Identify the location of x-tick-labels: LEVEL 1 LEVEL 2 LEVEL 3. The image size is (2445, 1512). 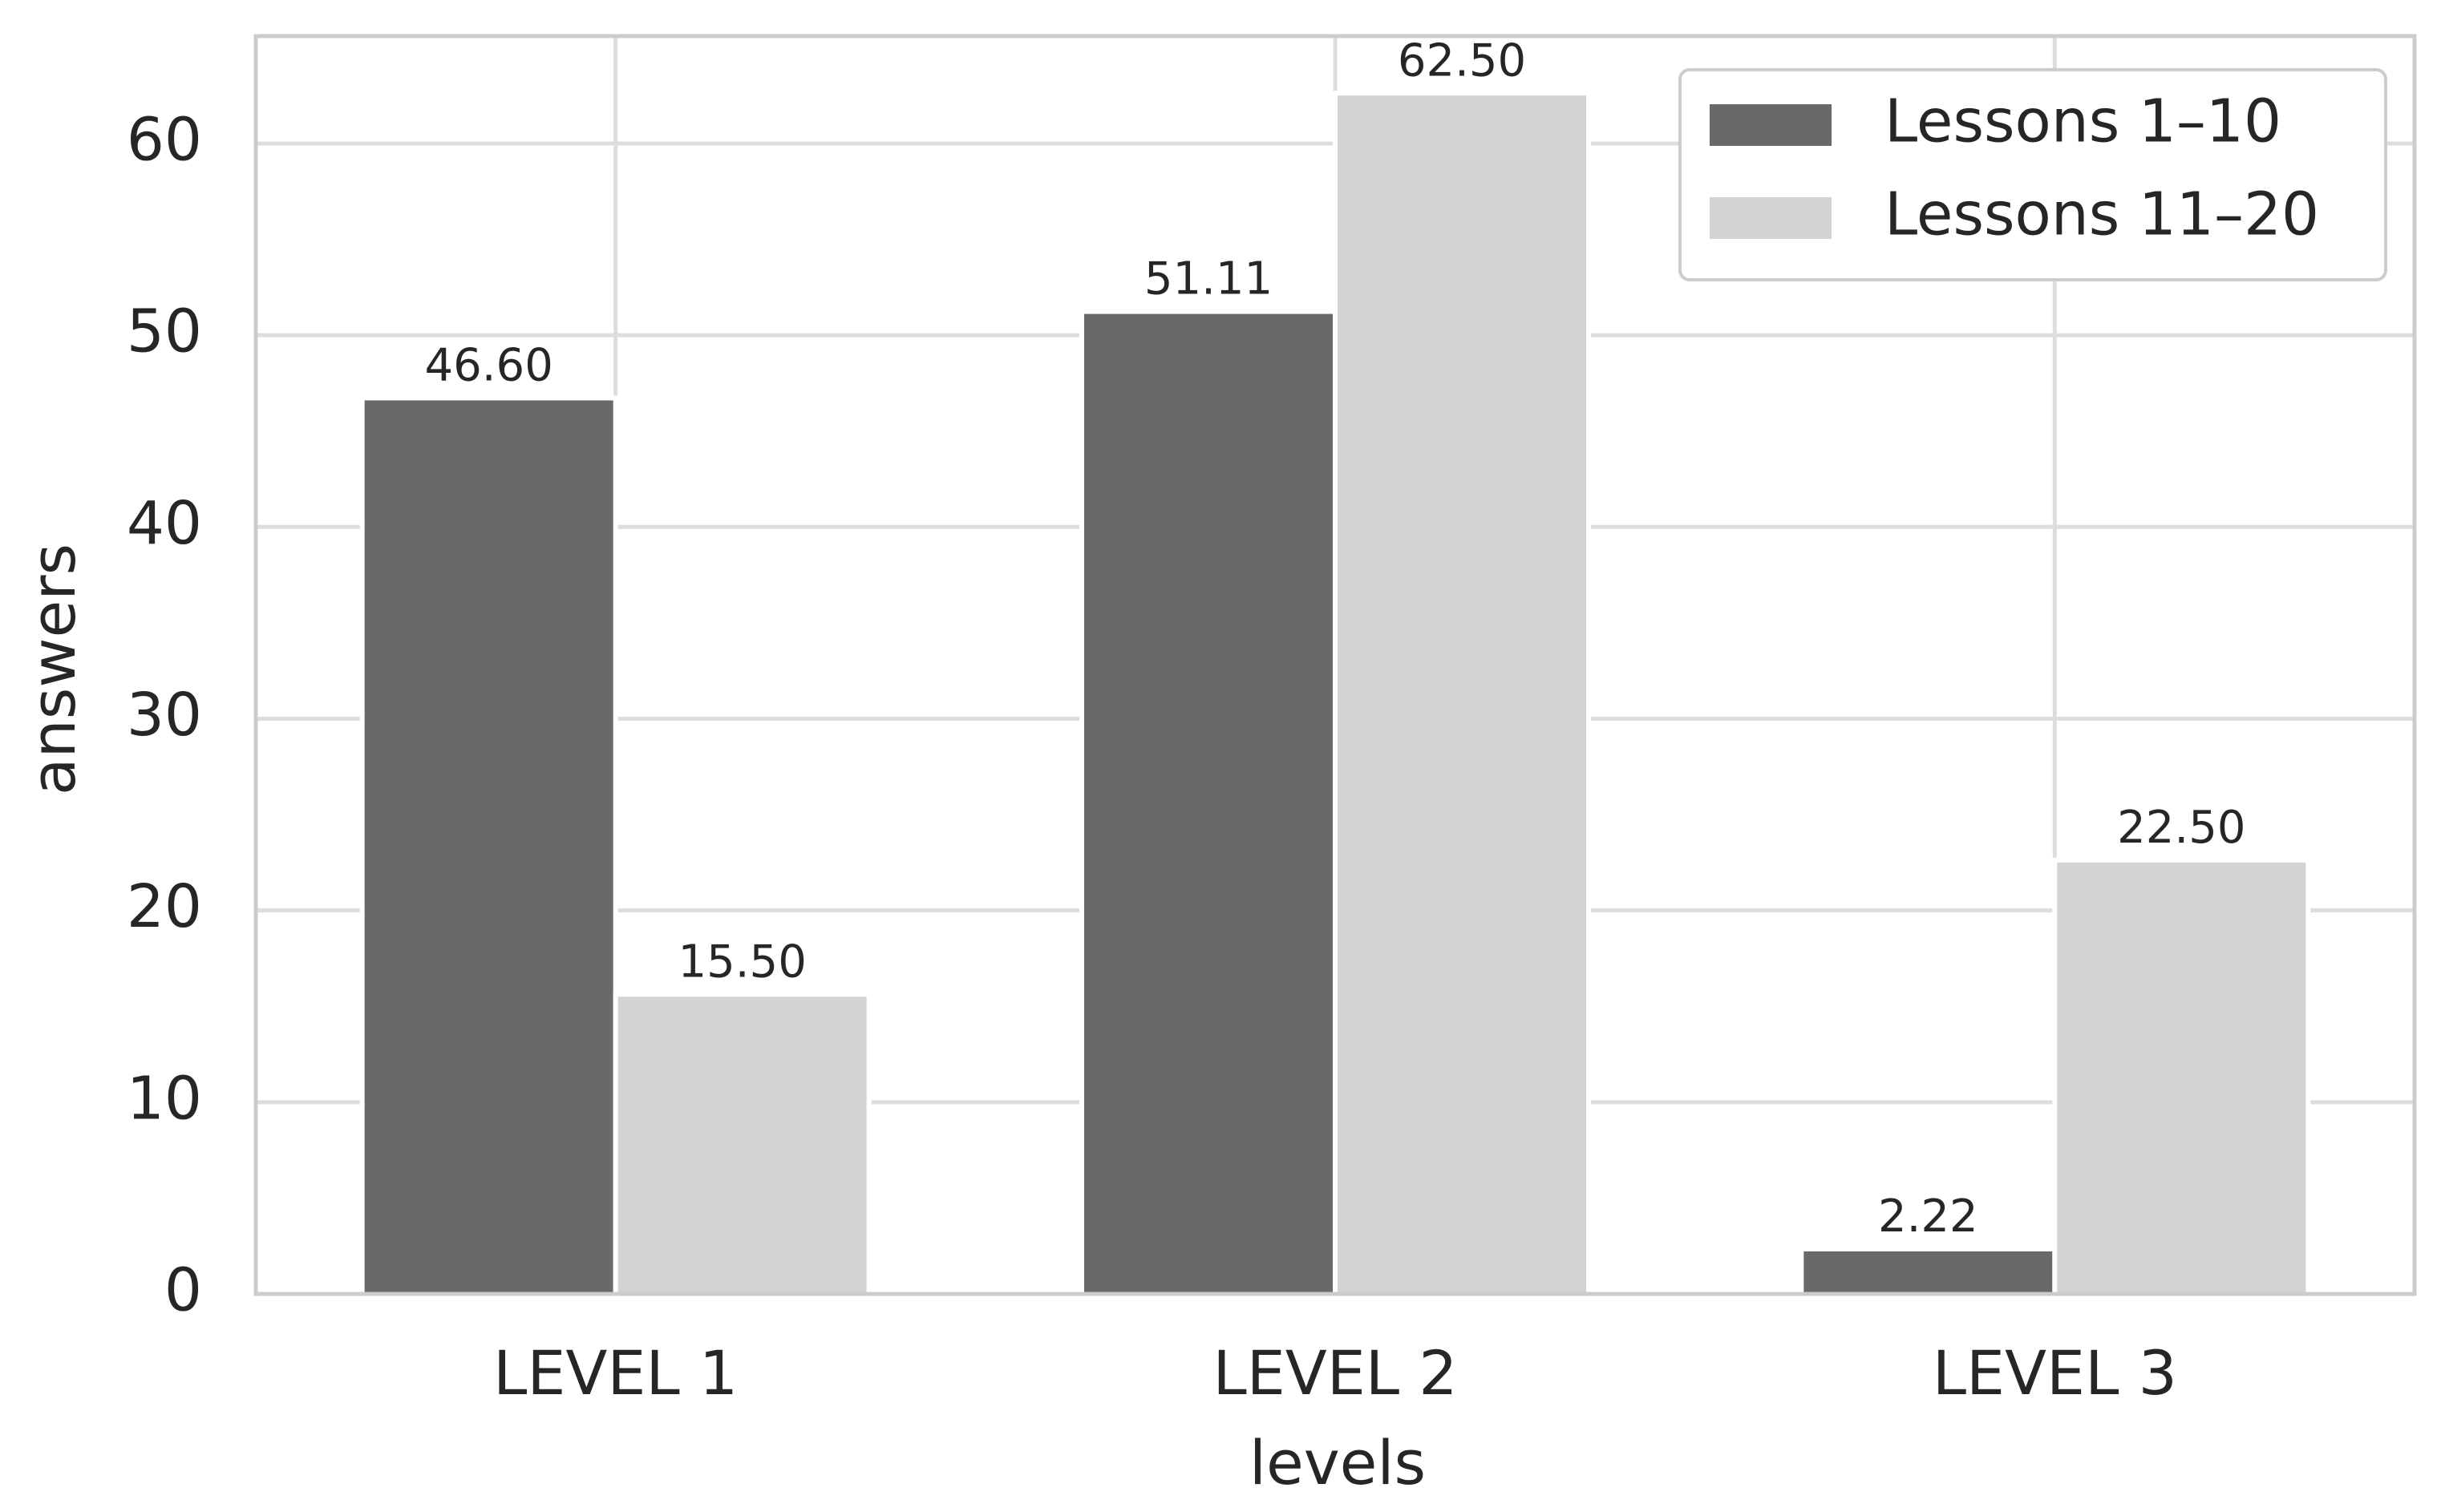
(1335, 1373).